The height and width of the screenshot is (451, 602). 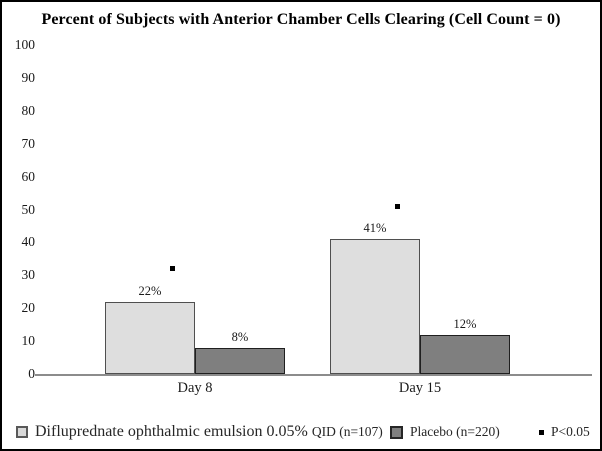 I want to click on legend-item-placebo: Placebo (n=220), so click(x=445, y=432).